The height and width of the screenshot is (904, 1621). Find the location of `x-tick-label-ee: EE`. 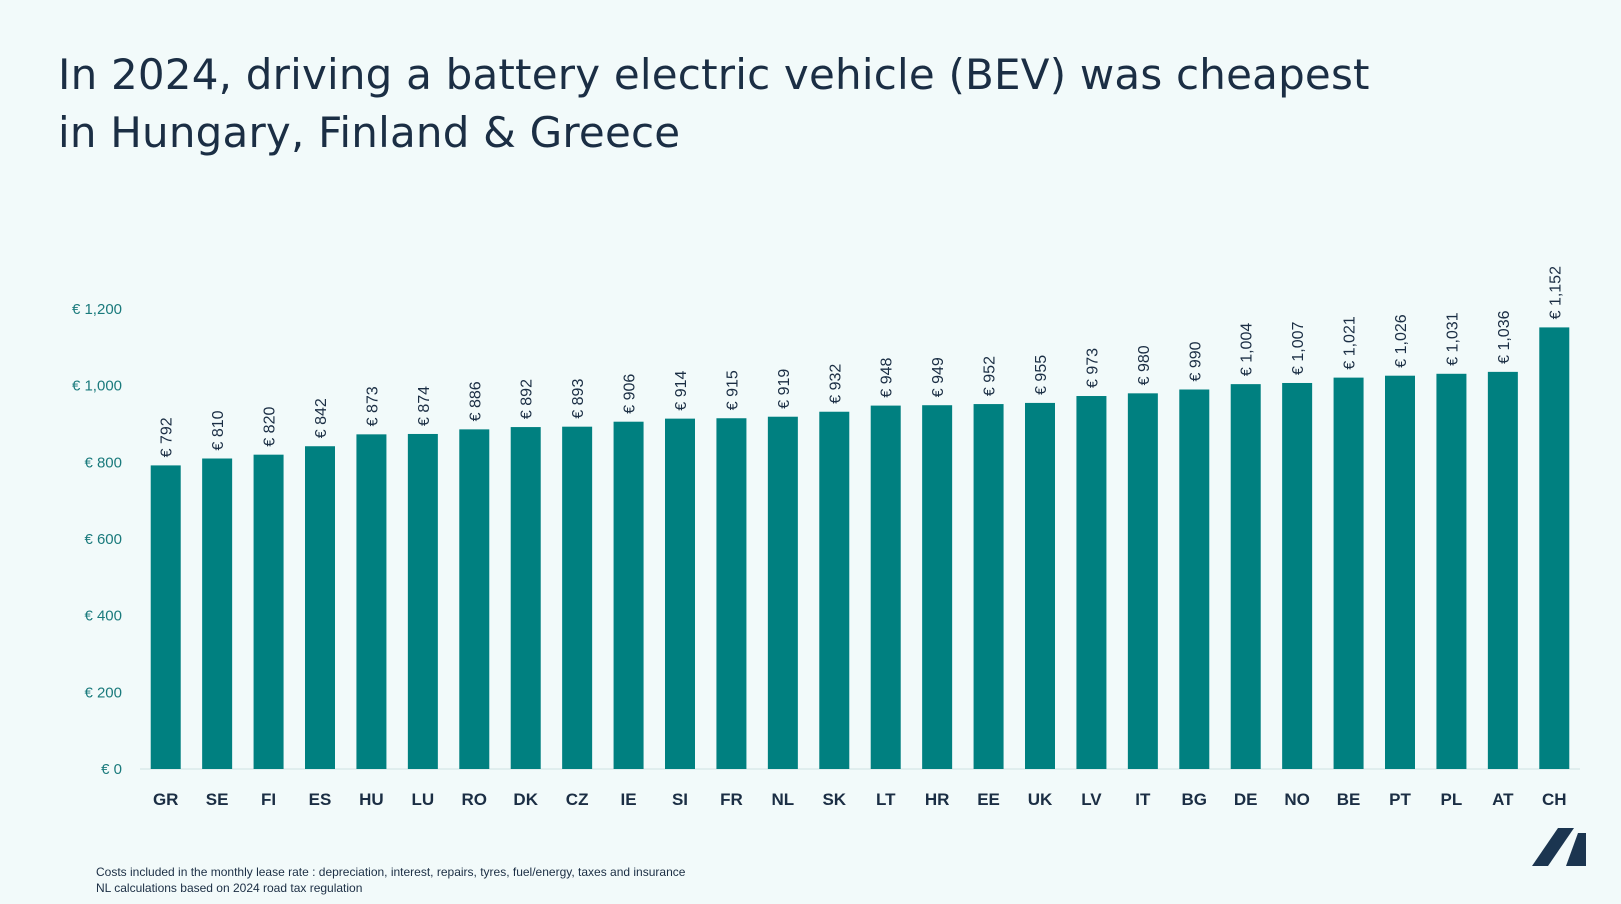

x-tick-label-ee: EE is located at coordinates (988, 799).